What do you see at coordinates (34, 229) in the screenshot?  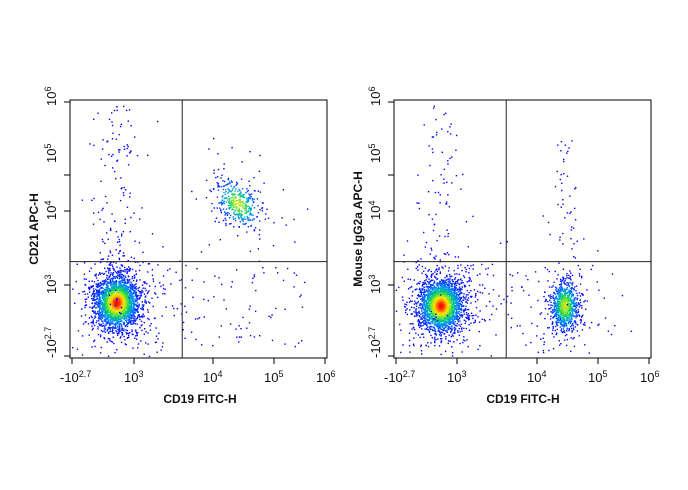 I see `y-axis-label: CD21 APC-H` at bounding box center [34, 229].